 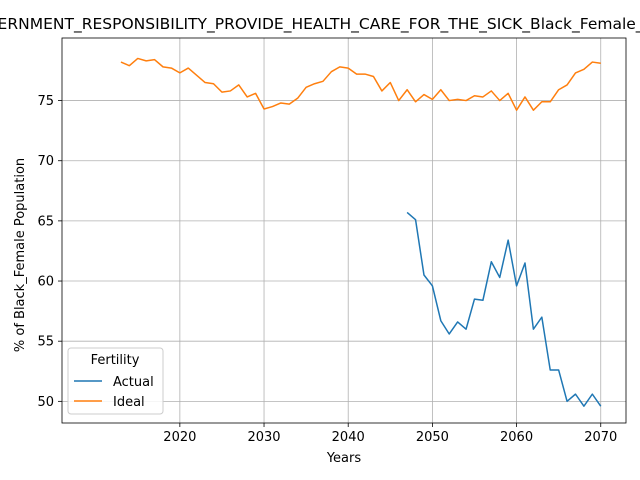 What do you see at coordinates (129, 402) in the screenshot?
I see `legend-label-ideal: Ideal` at bounding box center [129, 402].